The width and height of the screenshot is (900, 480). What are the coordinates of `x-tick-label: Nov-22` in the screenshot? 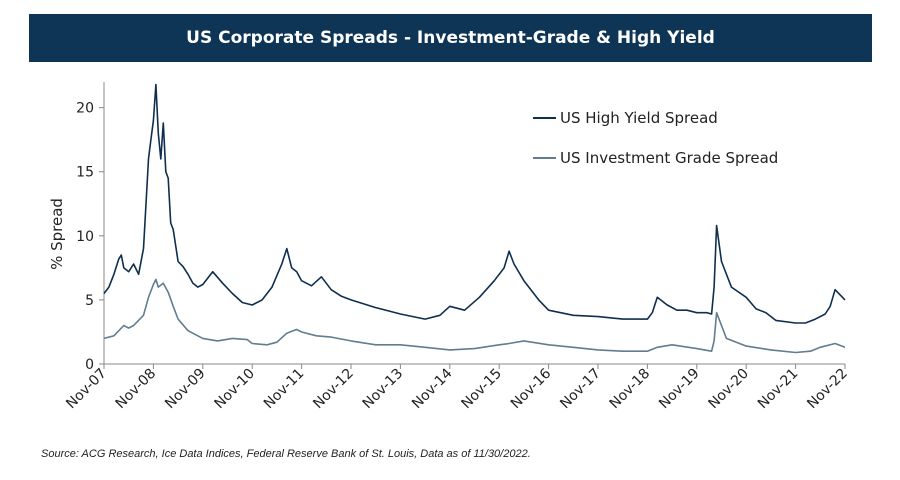 It's located at (827, 389).